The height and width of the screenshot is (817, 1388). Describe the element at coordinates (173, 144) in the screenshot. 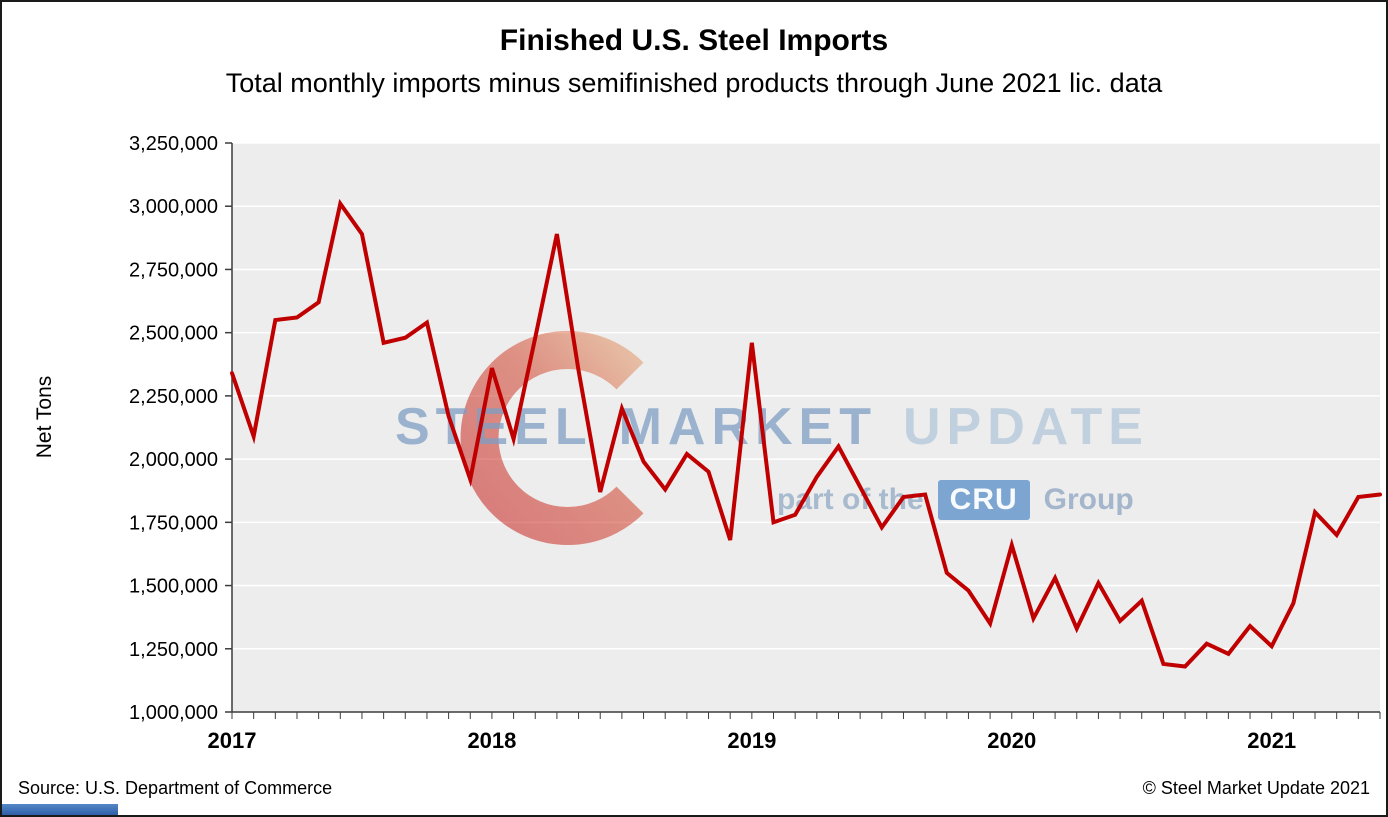

I see `y-tick-label: 3,250,000` at that location.